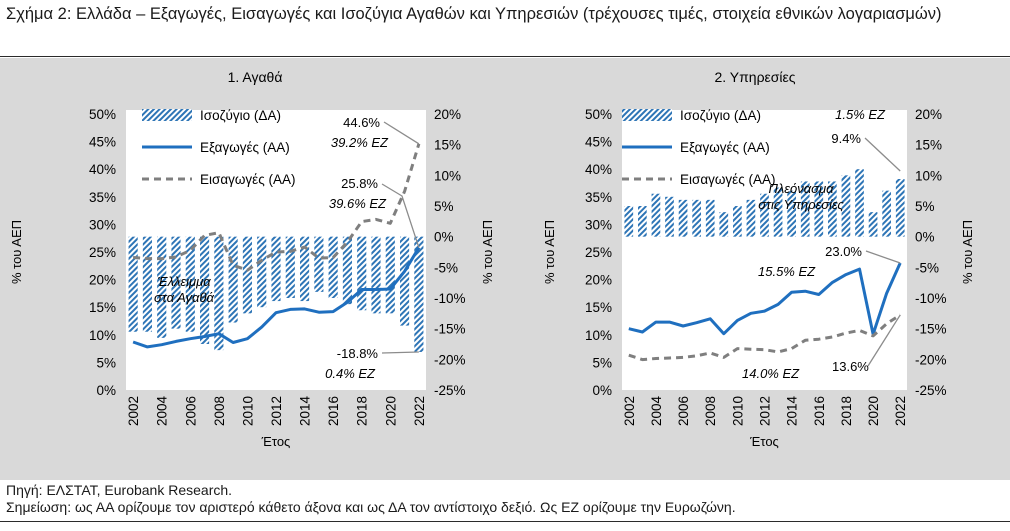 The width and height of the screenshot is (1010, 531). Describe the element at coordinates (598, 142) in the screenshot. I see `left-tick-label: 45%` at that location.